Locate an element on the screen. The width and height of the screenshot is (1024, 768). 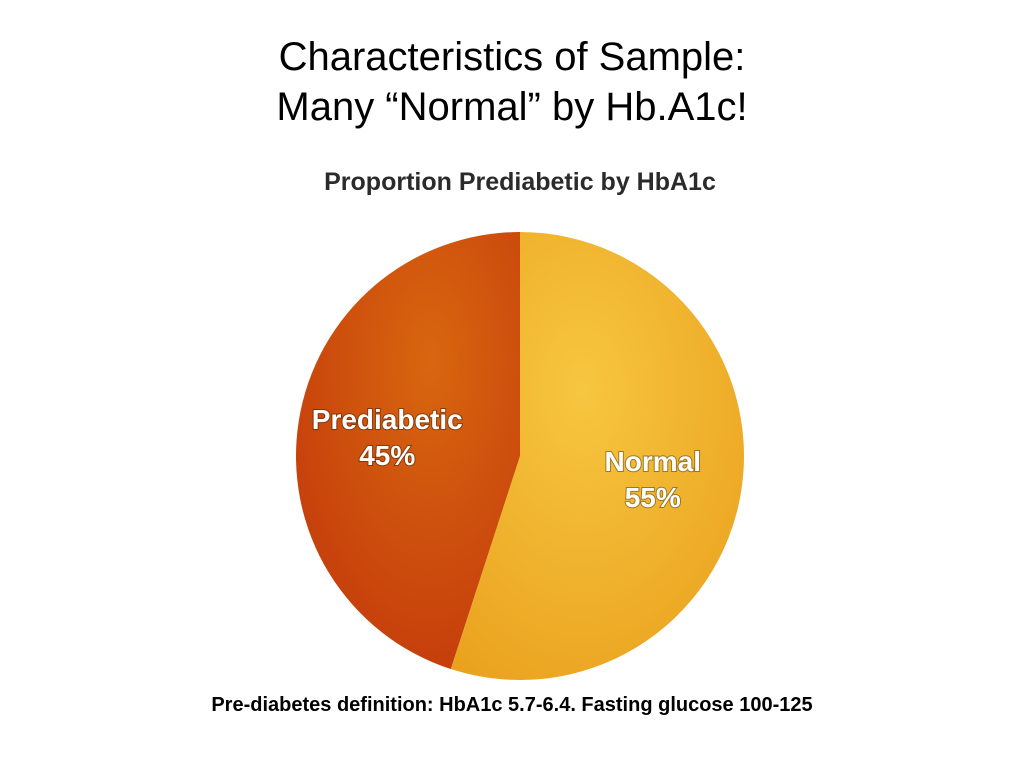
slide-title-line-2: Many “Normal” by Hb.A1c! is located at coordinates (512, 107).